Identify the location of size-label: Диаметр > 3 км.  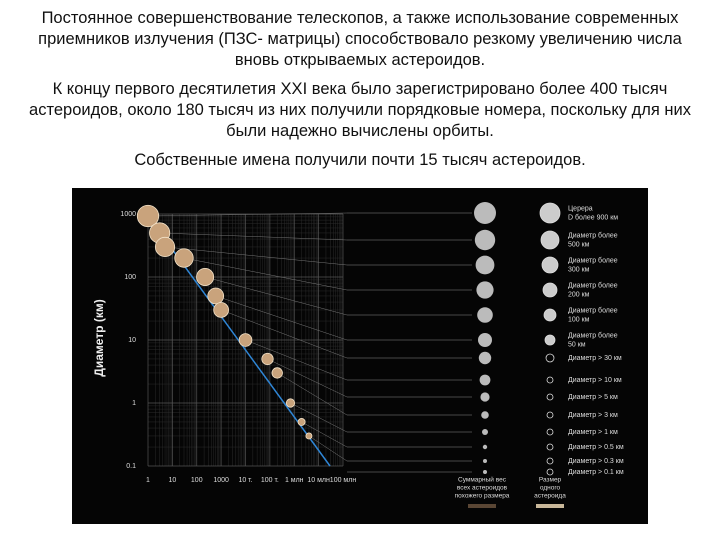
(593, 415).